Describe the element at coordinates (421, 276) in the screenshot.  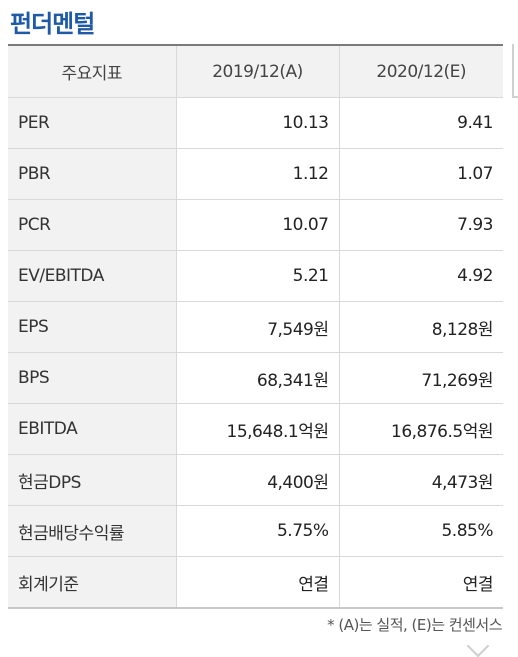
I see `value-2020: 4.92` at that location.